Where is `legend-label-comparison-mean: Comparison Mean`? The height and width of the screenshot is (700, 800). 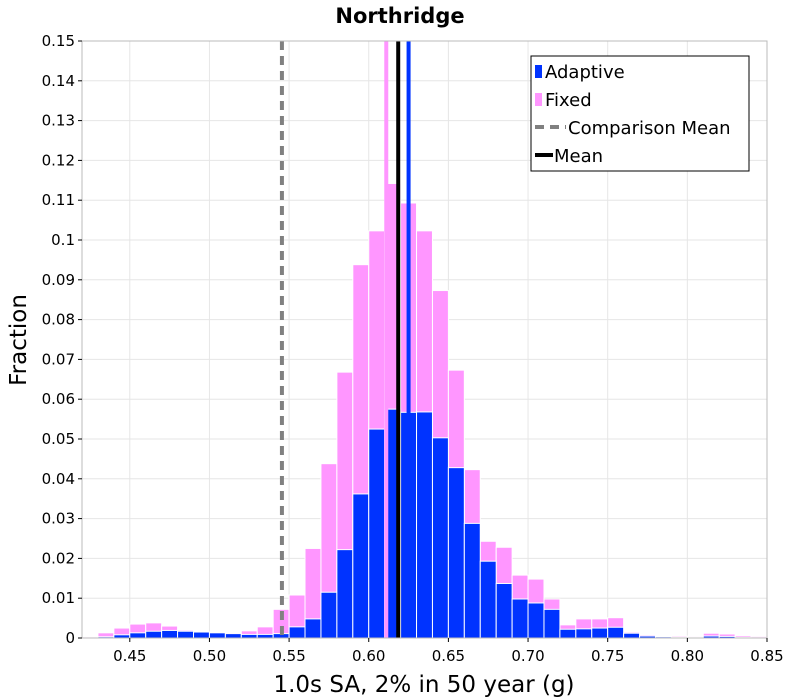 legend-label-comparison-mean: Comparison Mean is located at coordinates (649, 128).